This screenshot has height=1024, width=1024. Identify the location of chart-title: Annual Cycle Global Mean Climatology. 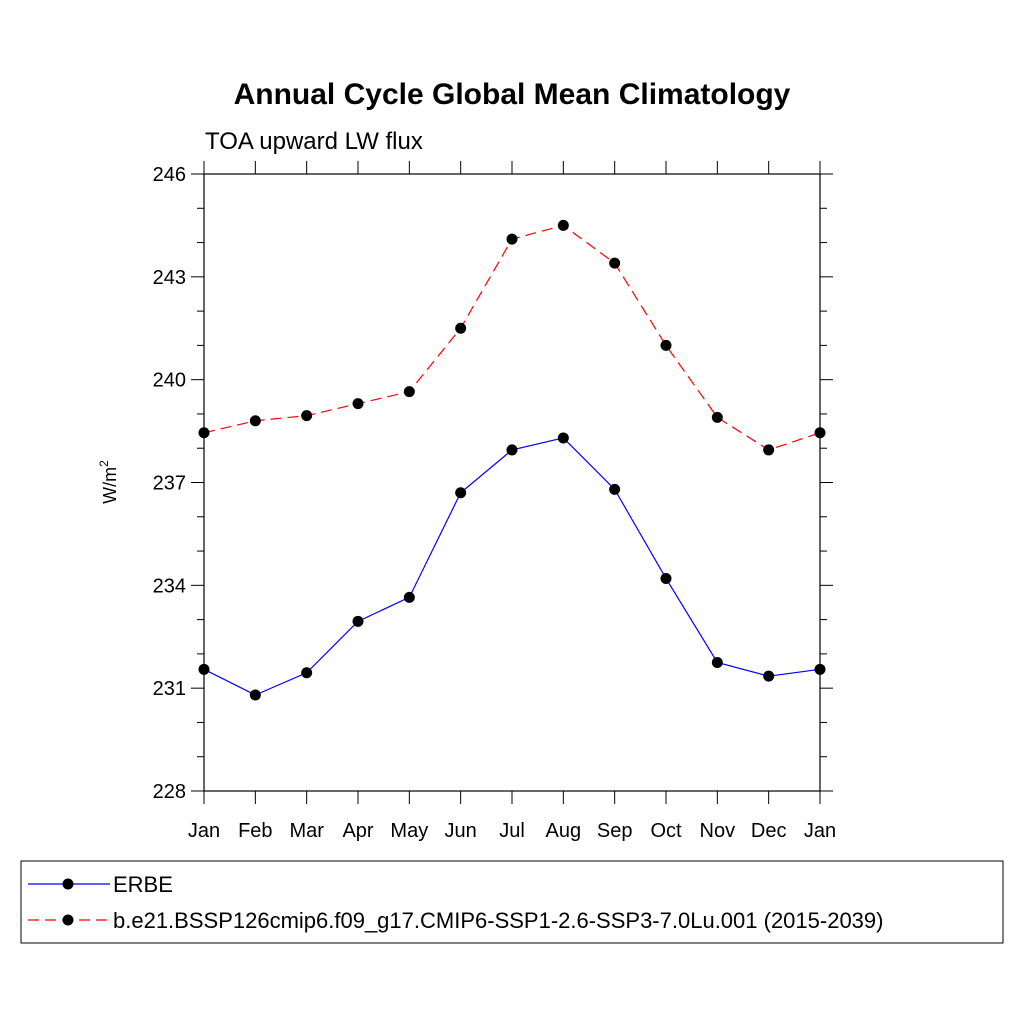
(512, 94).